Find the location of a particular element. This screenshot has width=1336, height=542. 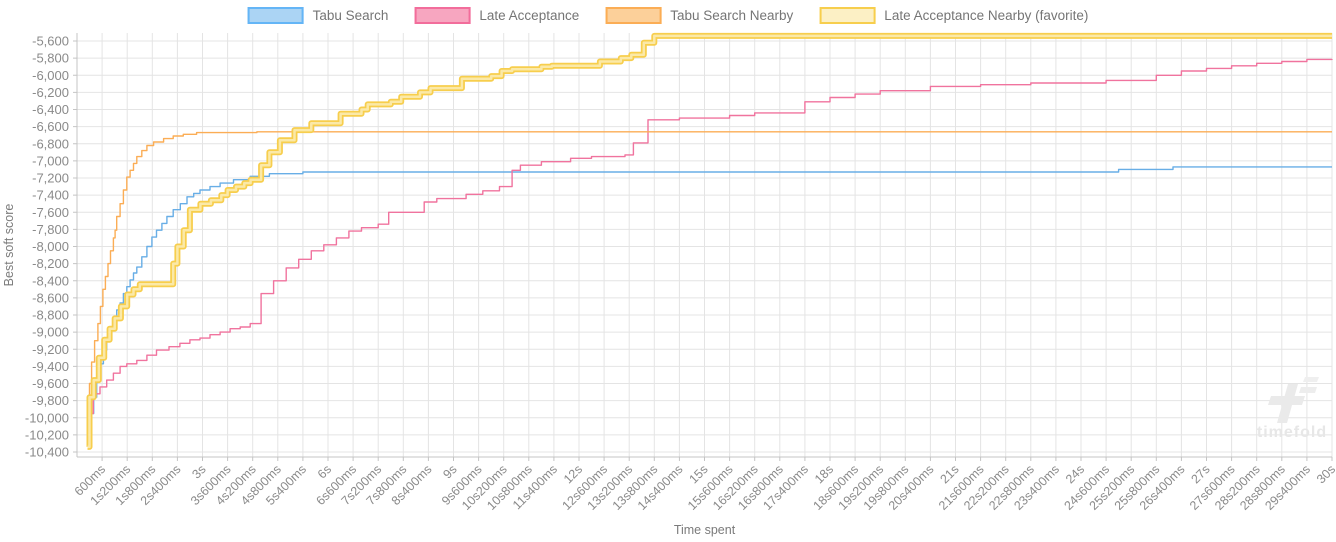

legend-item-tabu-search: Tabu Search is located at coordinates (318, 15).